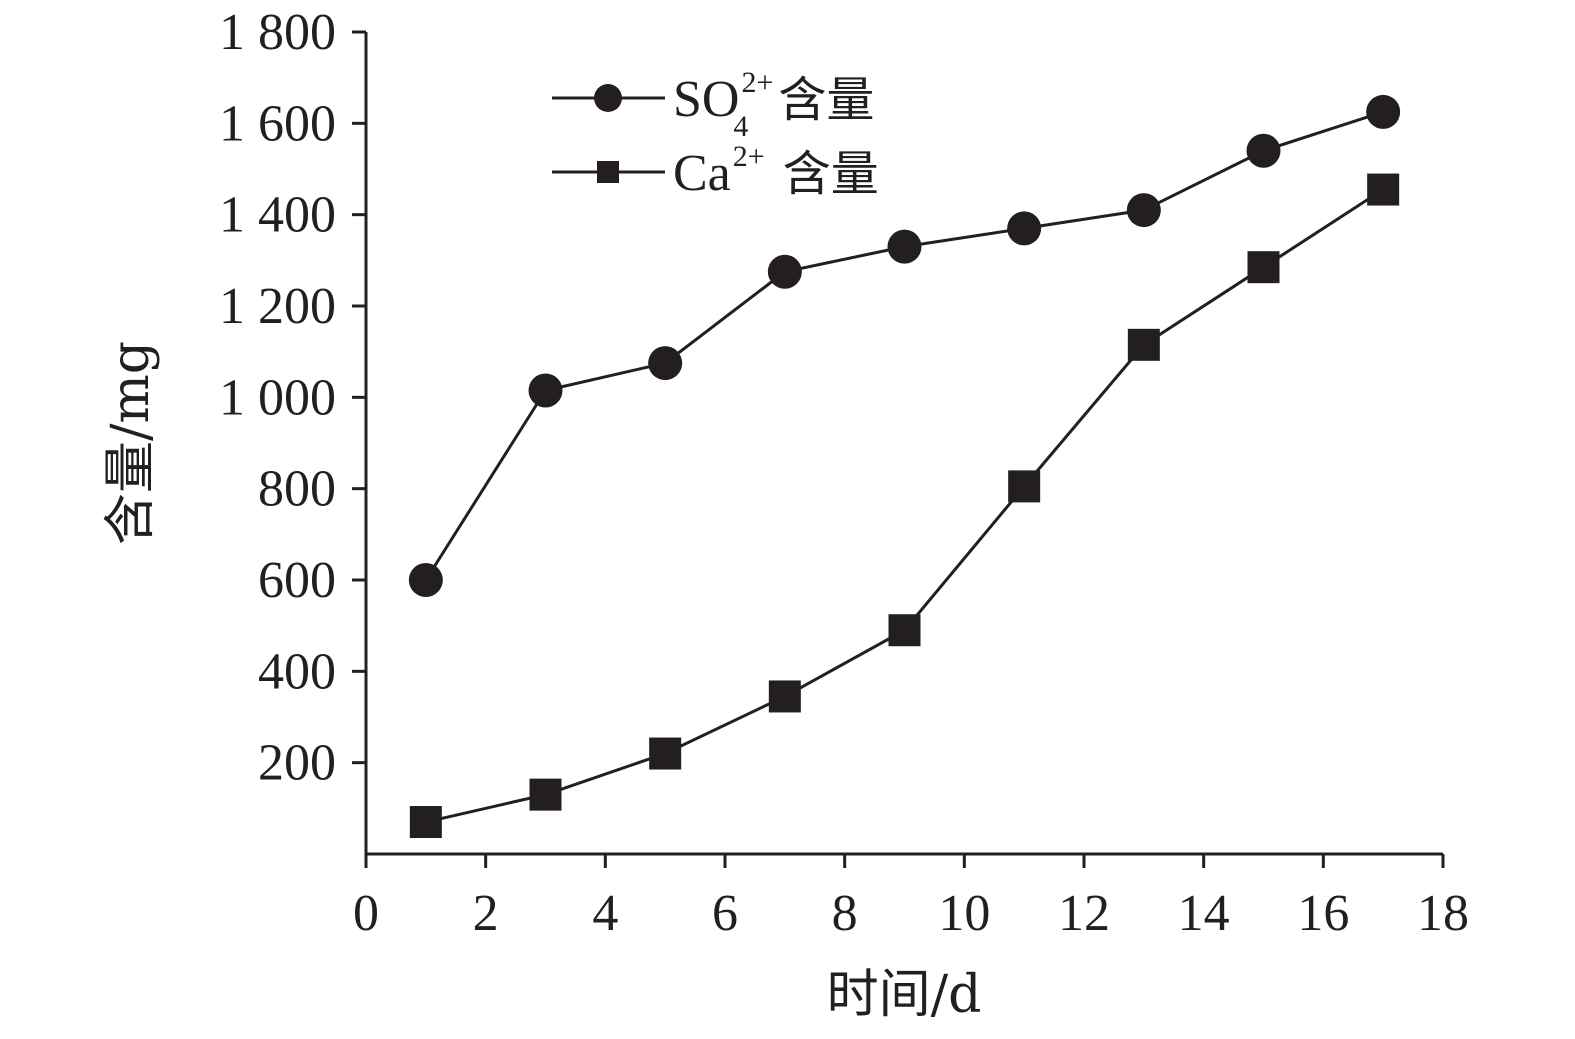  I want to click on x-tick-label: 2, so click(486, 913).